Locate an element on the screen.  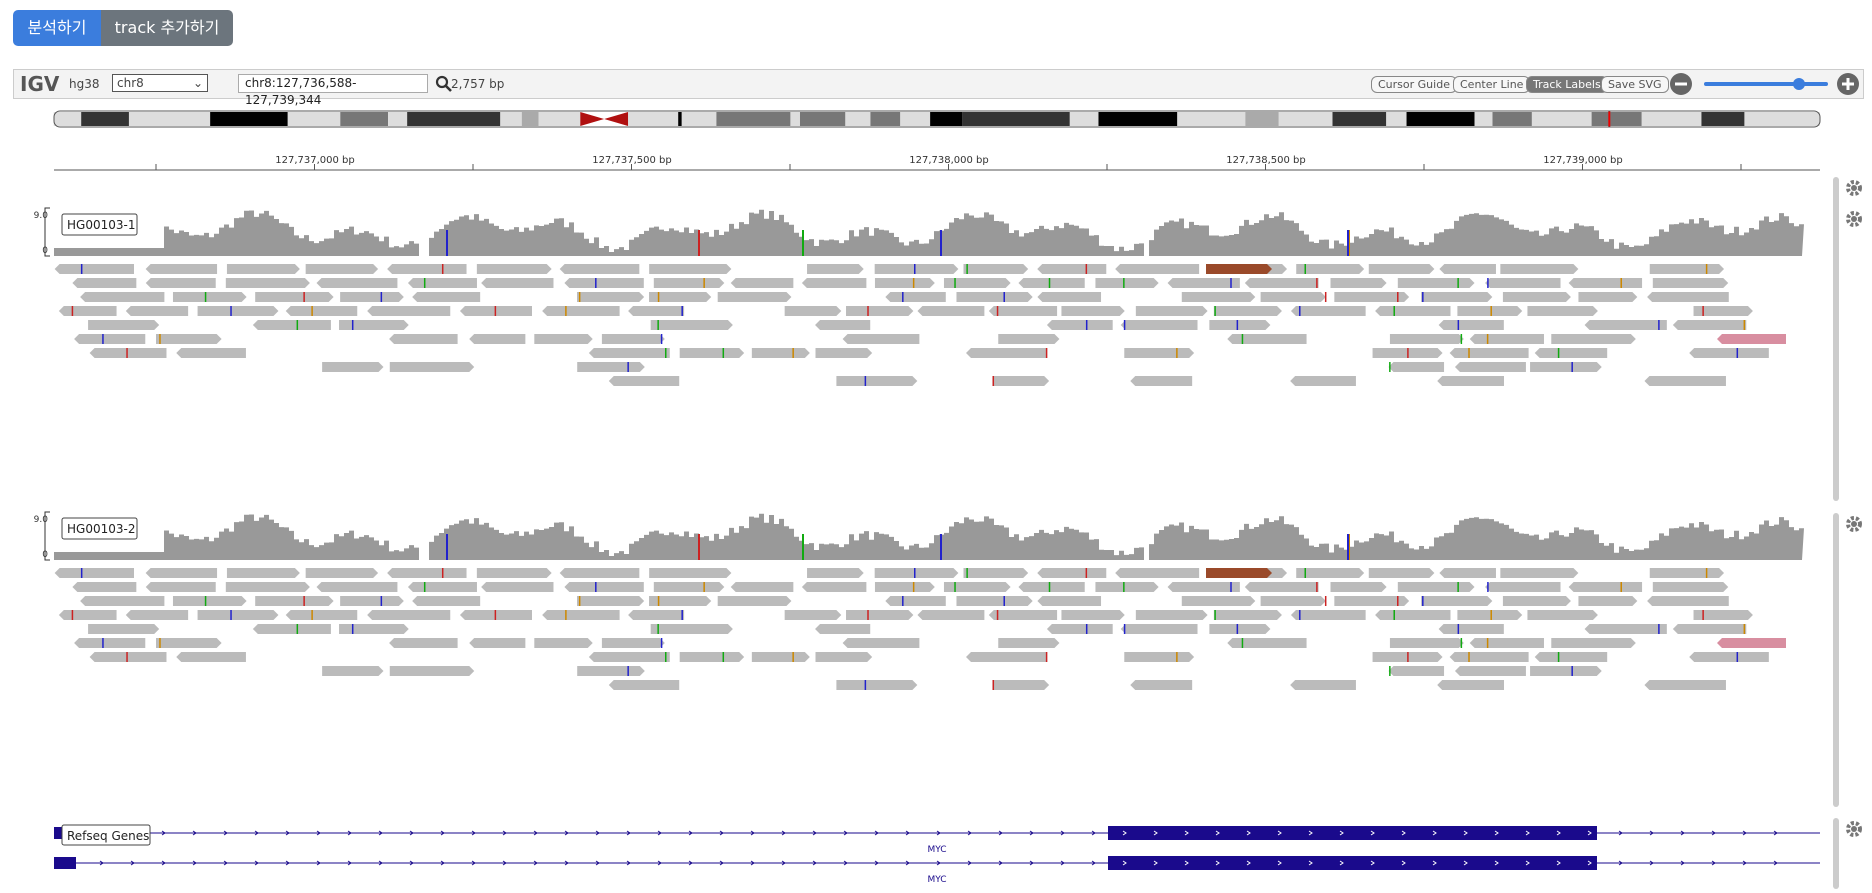
center-line-button: Center Line is located at coordinates (1492, 84).